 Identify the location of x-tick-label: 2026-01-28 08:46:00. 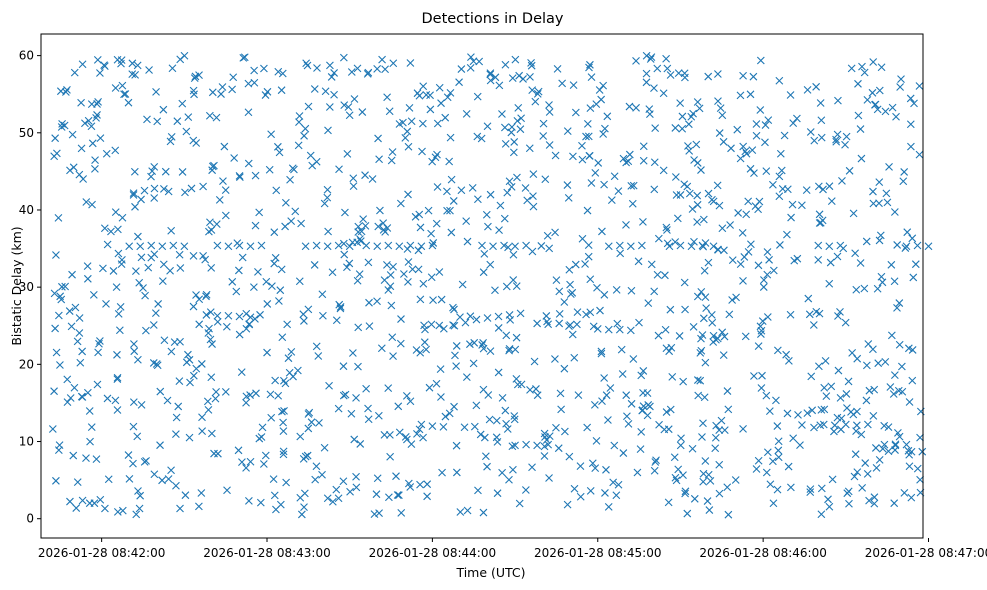
(762, 553).